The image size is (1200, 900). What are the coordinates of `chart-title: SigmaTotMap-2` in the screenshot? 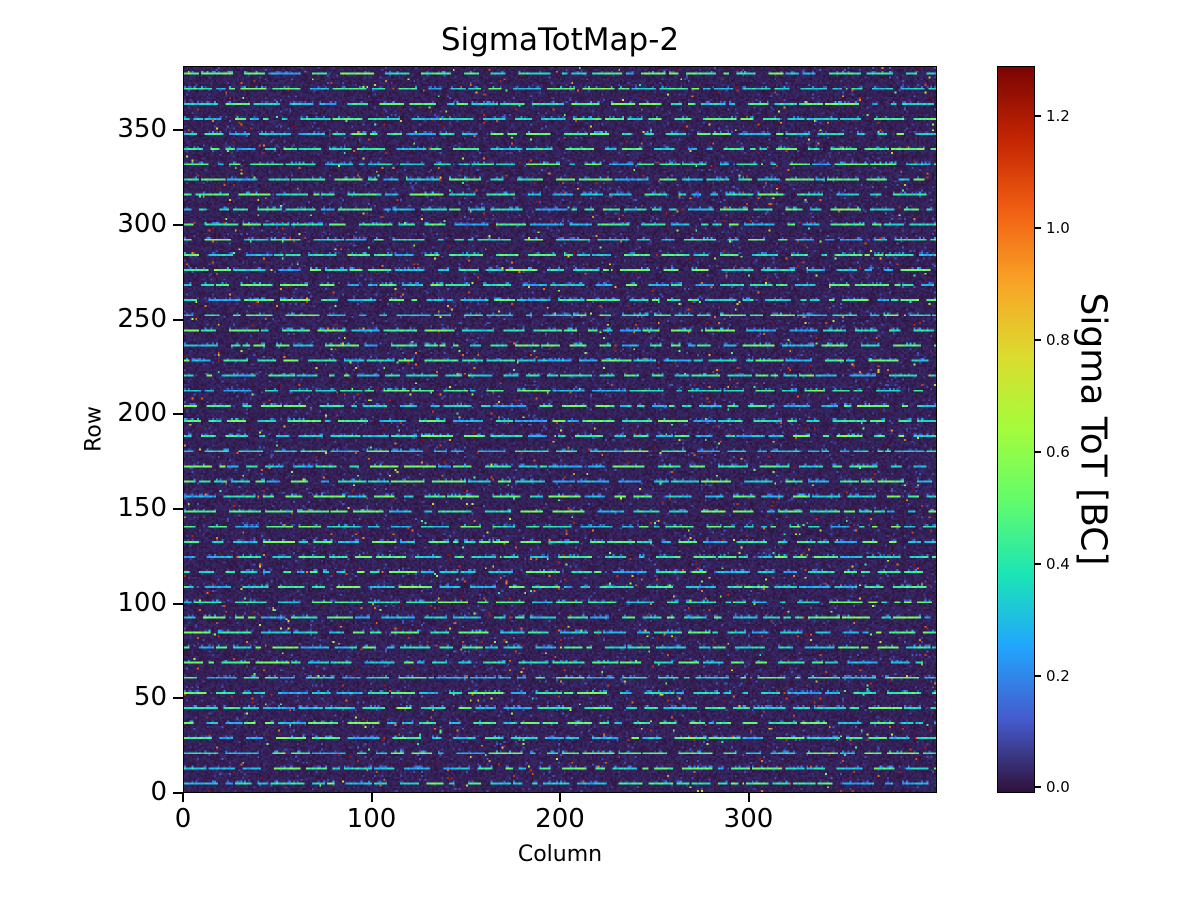 It's located at (560, 40).